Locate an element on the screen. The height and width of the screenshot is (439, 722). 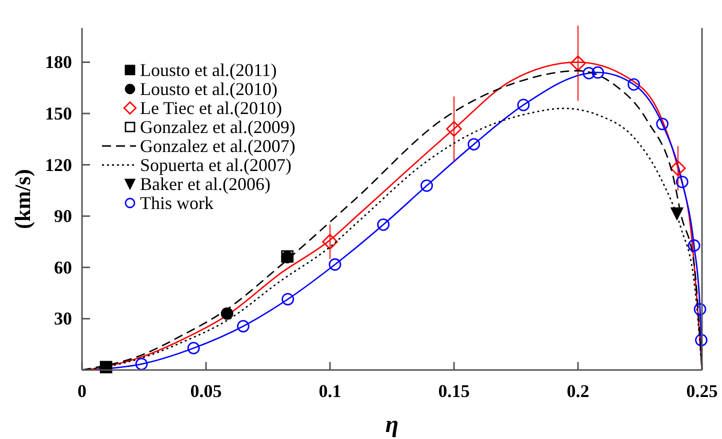
legend-label: Gonzalez et al.(2009) is located at coordinates (218, 127).